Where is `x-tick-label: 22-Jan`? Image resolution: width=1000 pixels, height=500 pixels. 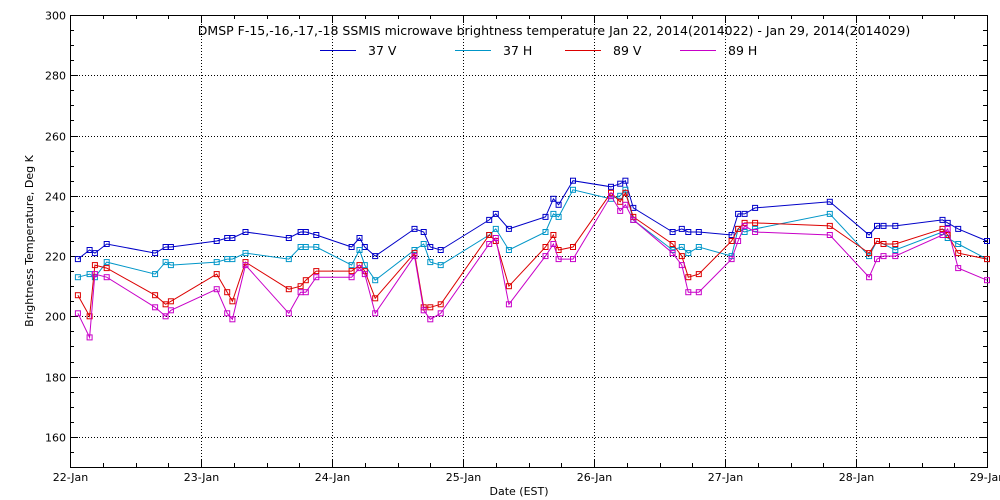
x-tick-label: 22-Jan is located at coordinates (71, 477).